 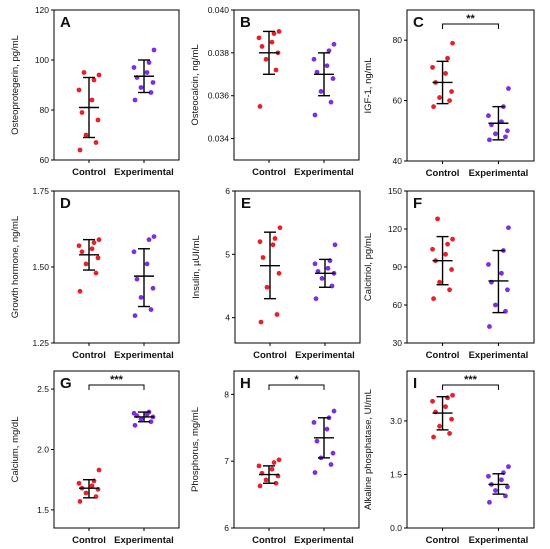 What do you see at coordinates (45, 110) in the screenshot?
I see `y-tick-label: 80` at bounding box center [45, 110].